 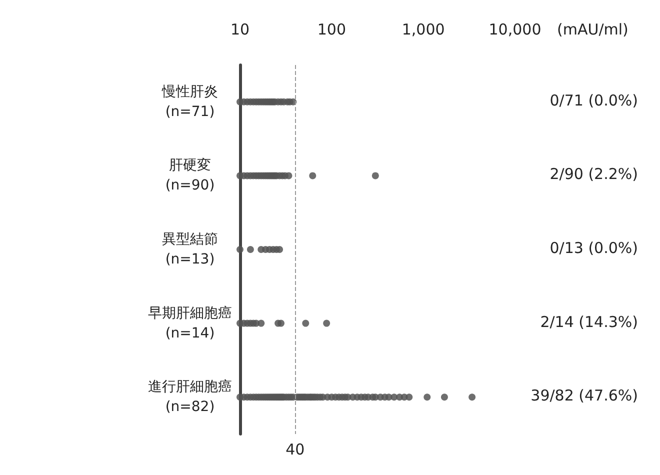 What do you see at coordinates (589, 321) in the screenshot?
I see `text: 2/14 (14.3%)` at bounding box center [589, 321].